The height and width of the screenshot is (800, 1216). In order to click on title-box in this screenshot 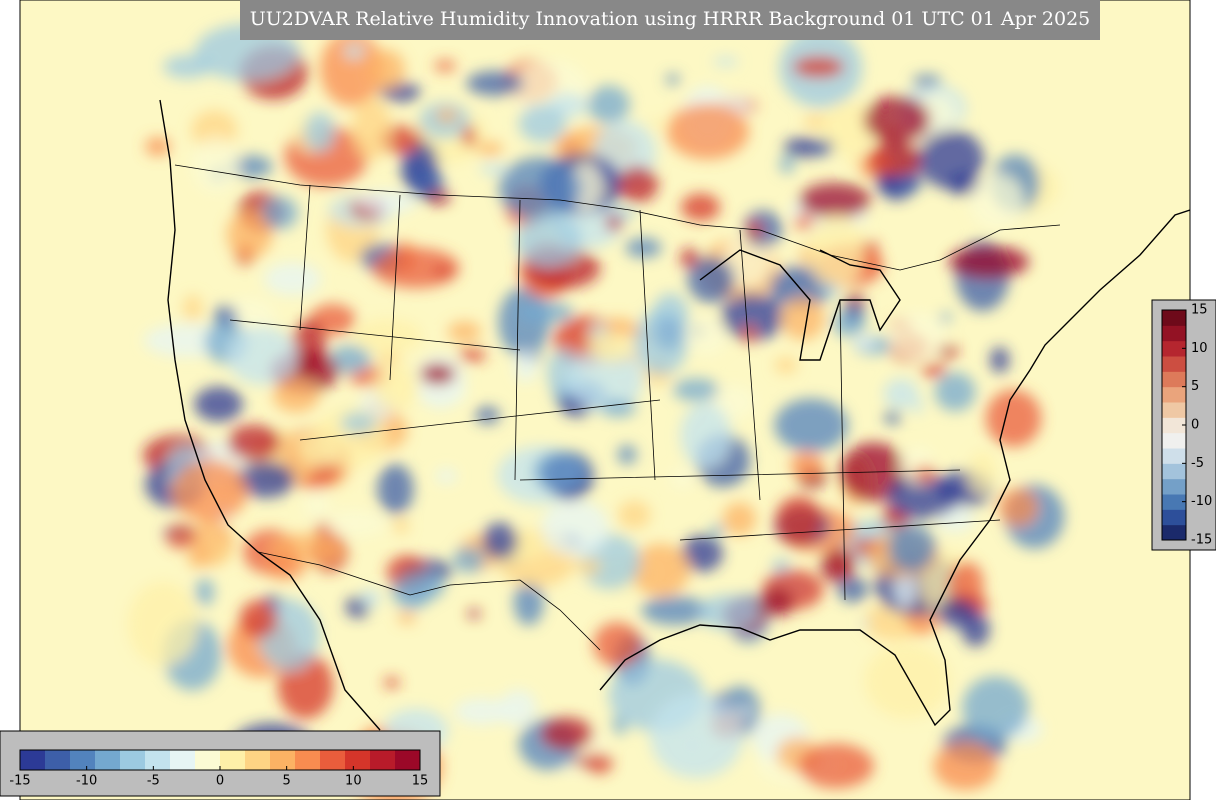, I will do `click(670, 20)`.